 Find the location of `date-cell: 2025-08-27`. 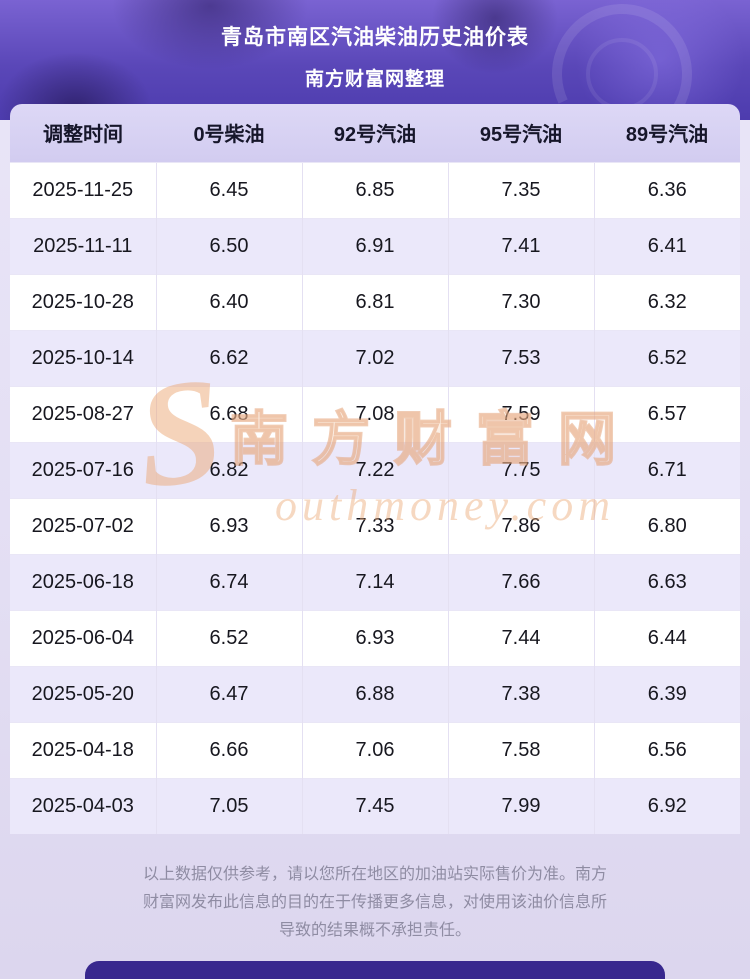

date-cell: 2025-08-27 is located at coordinates (83, 413).